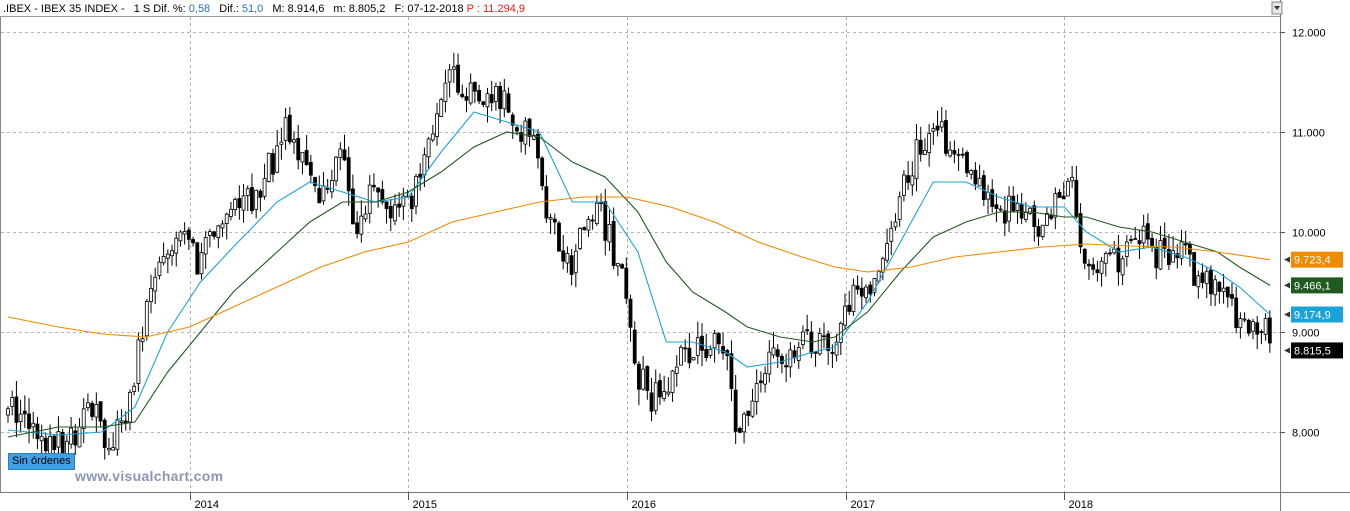  I want to click on y-tick-label: 9.000, so click(1306, 334).